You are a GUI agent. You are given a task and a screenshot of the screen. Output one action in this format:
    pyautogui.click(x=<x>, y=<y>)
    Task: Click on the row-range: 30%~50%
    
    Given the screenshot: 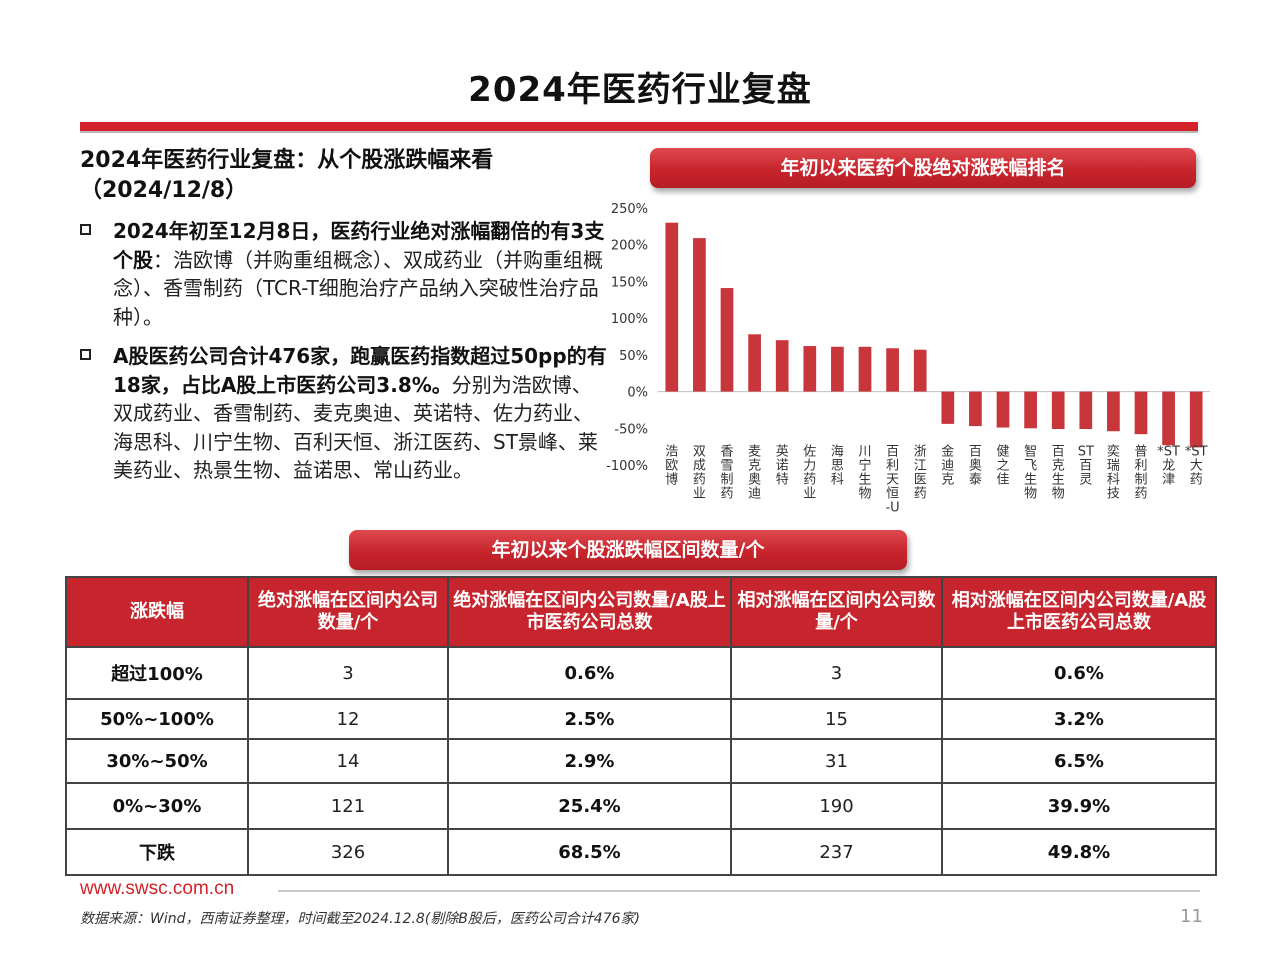 What is the action you would take?
    pyautogui.click(x=157, y=761)
    